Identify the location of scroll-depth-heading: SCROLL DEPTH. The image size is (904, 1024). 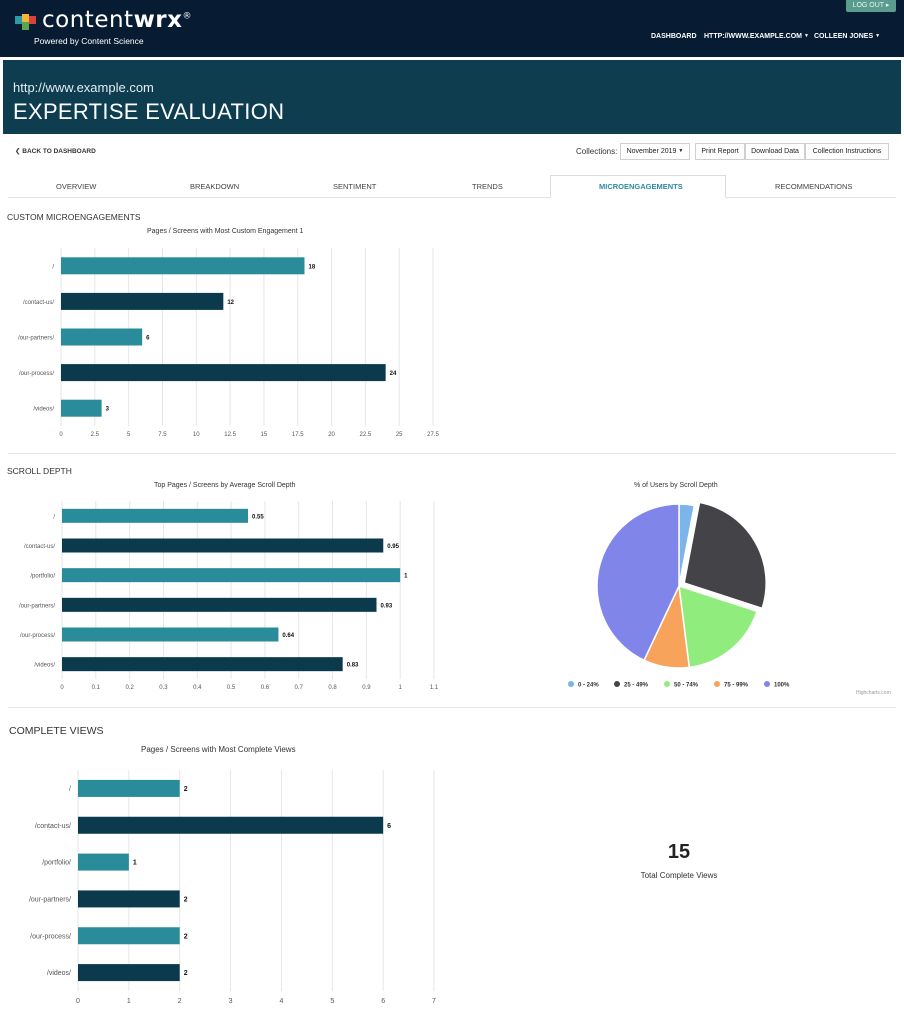
(39, 471).